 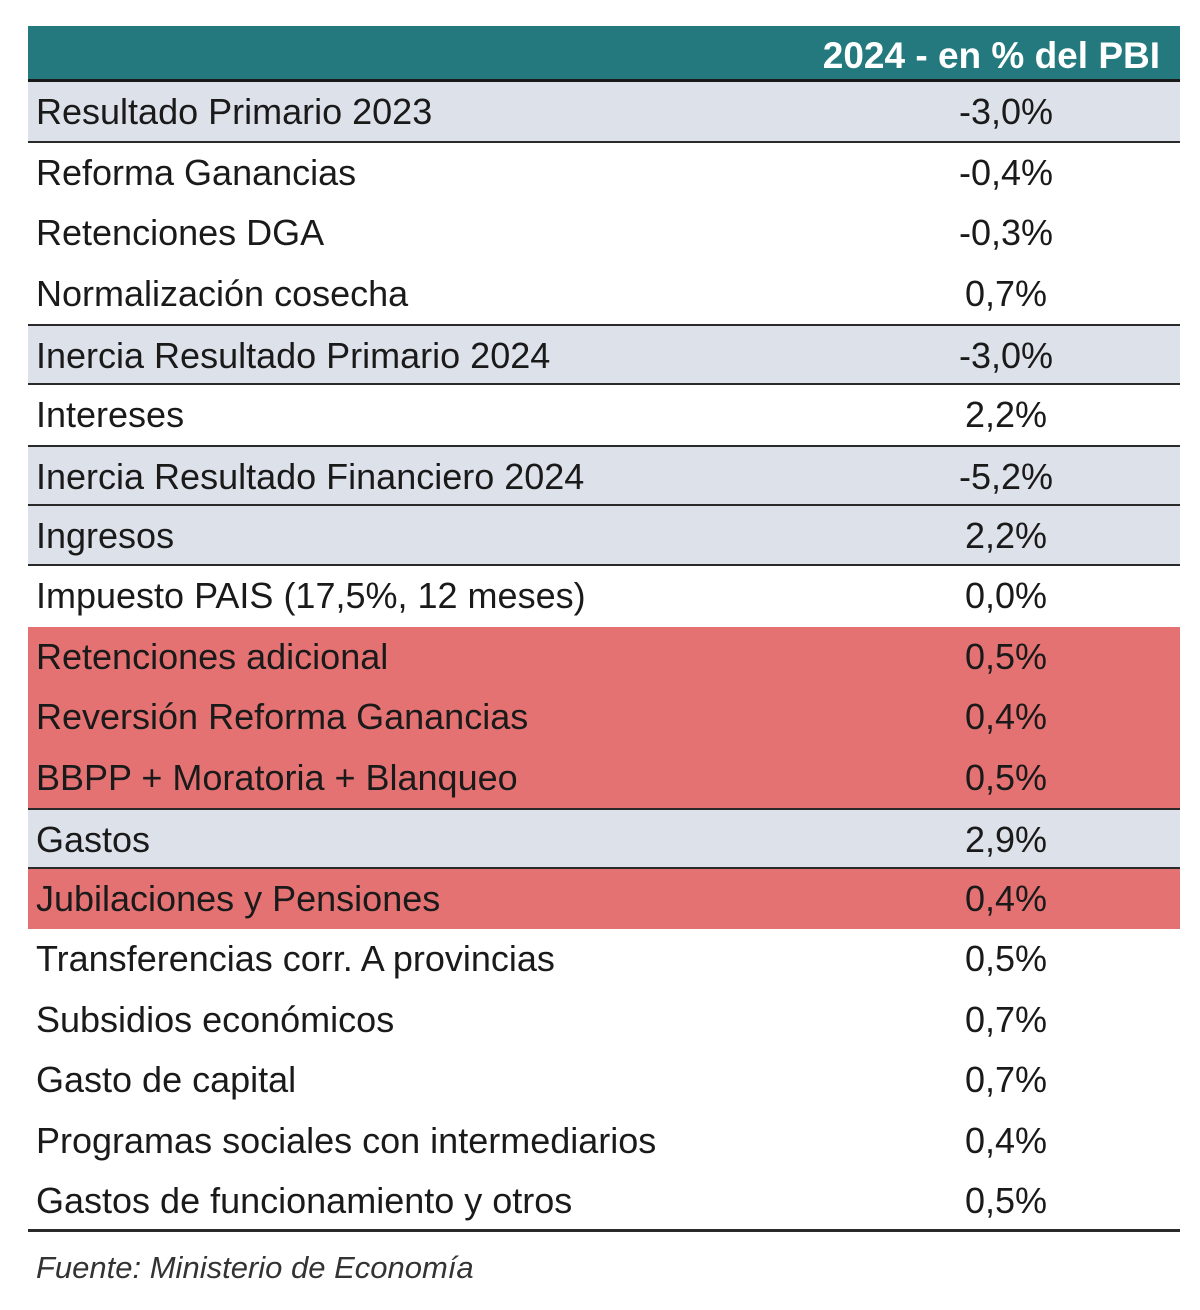 I want to click on row-label: Gastos, so click(x=93, y=839).